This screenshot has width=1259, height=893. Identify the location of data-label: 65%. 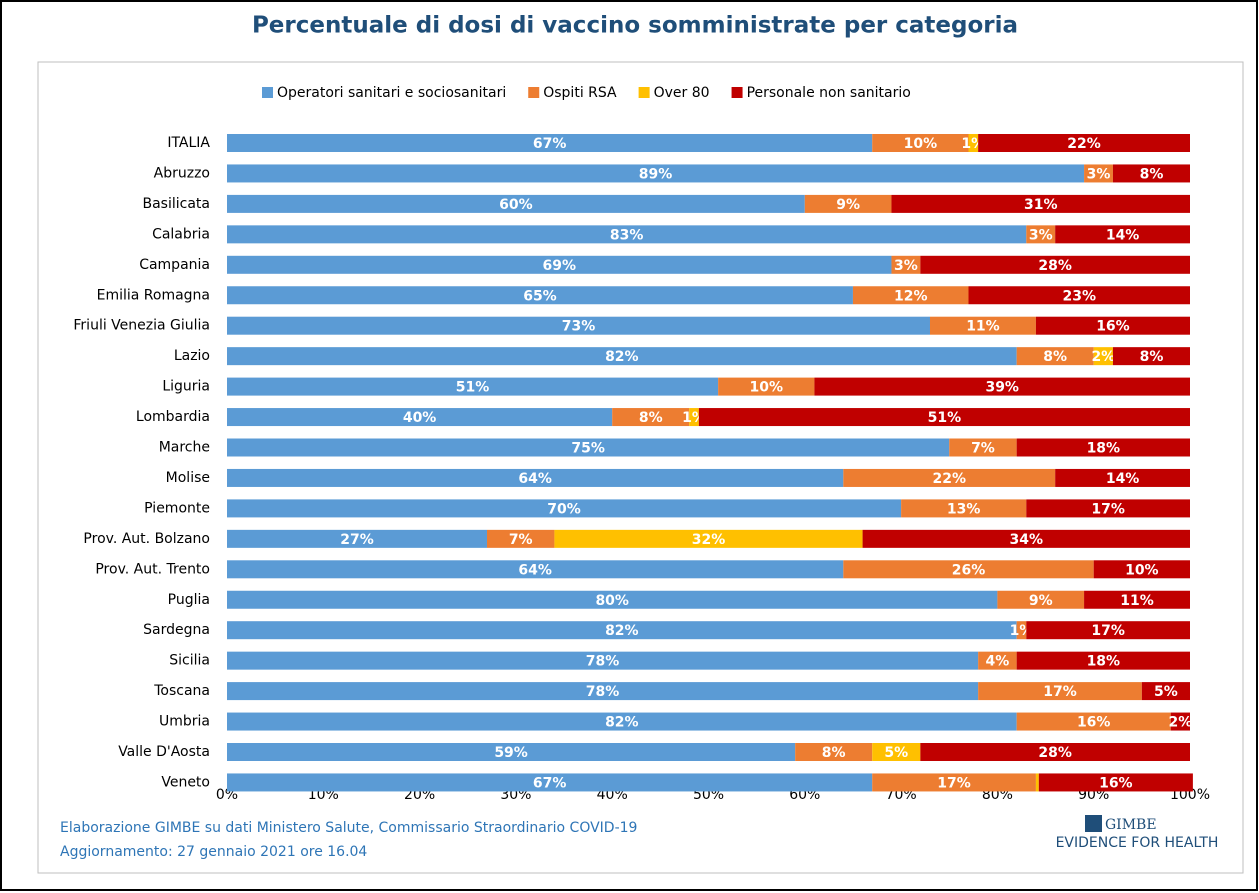
(540, 296).